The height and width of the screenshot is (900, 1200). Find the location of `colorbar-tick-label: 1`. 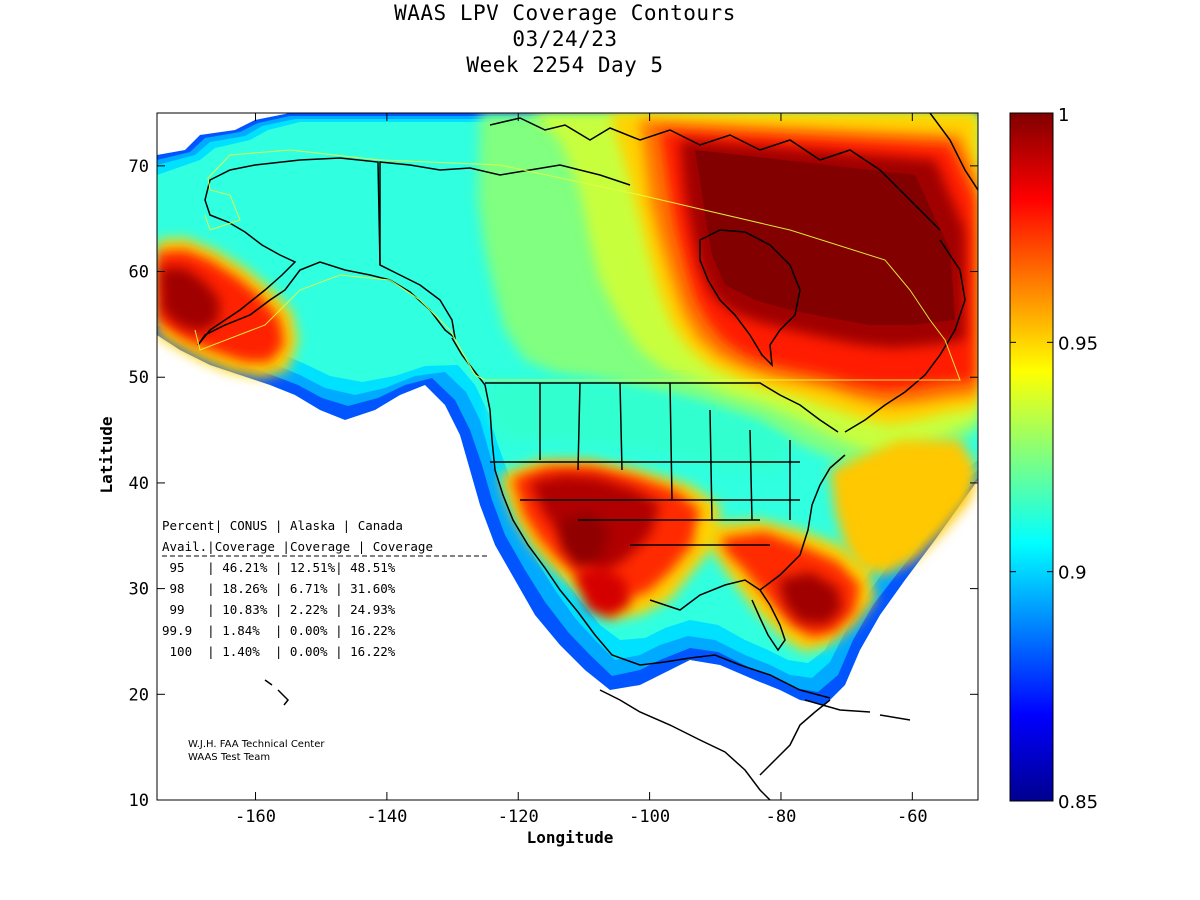

colorbar-tick-label: 1 is located at coordinates (1063, 115).